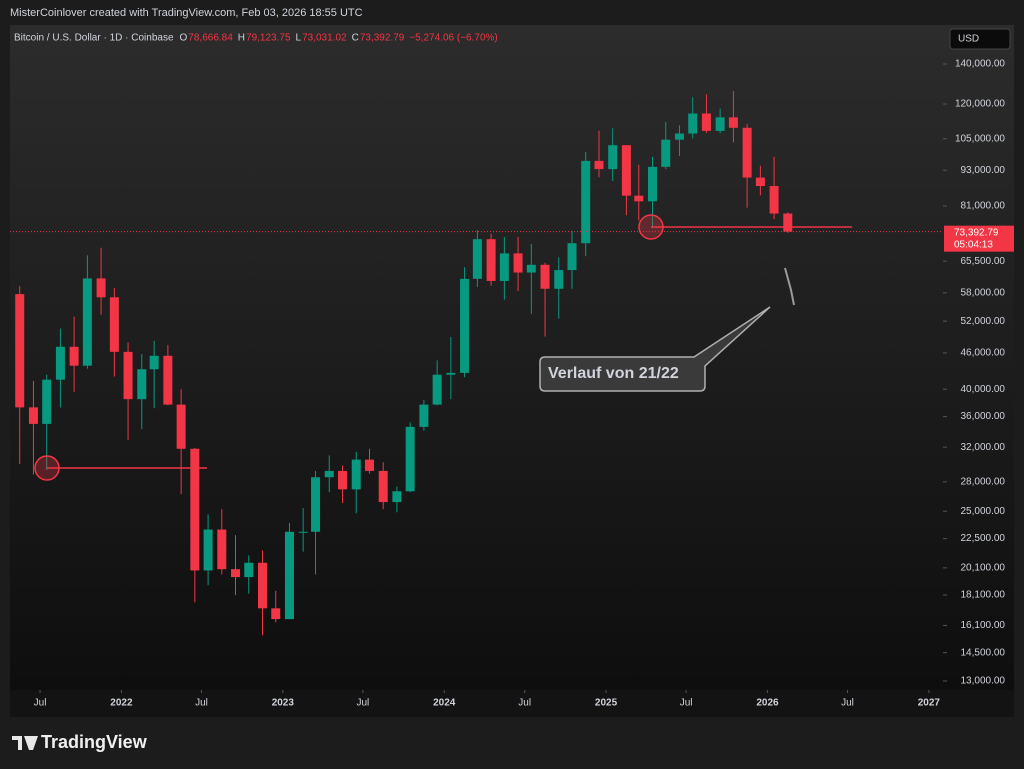  Describe the element at coordinates (983, 170) in the screenshot. I see `y-tick-label: 93,000.00` at that location.